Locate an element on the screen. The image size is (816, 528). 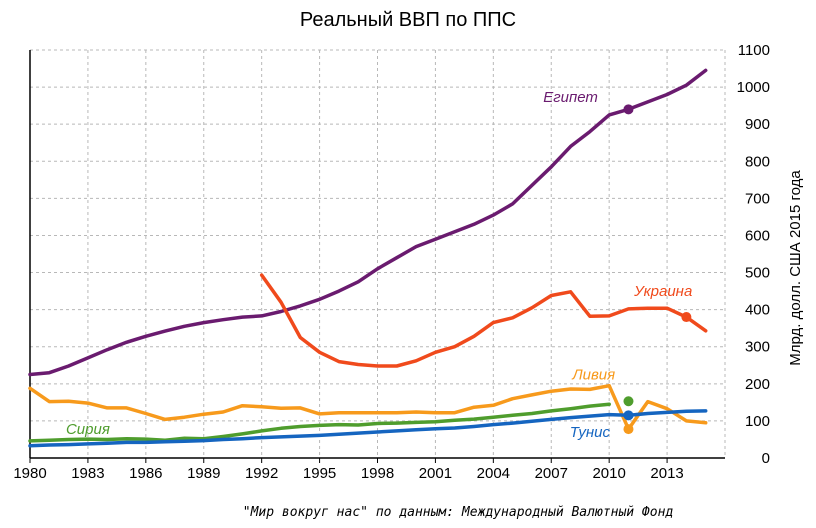
series-label: Ливия is located at coordinates (593, 374).